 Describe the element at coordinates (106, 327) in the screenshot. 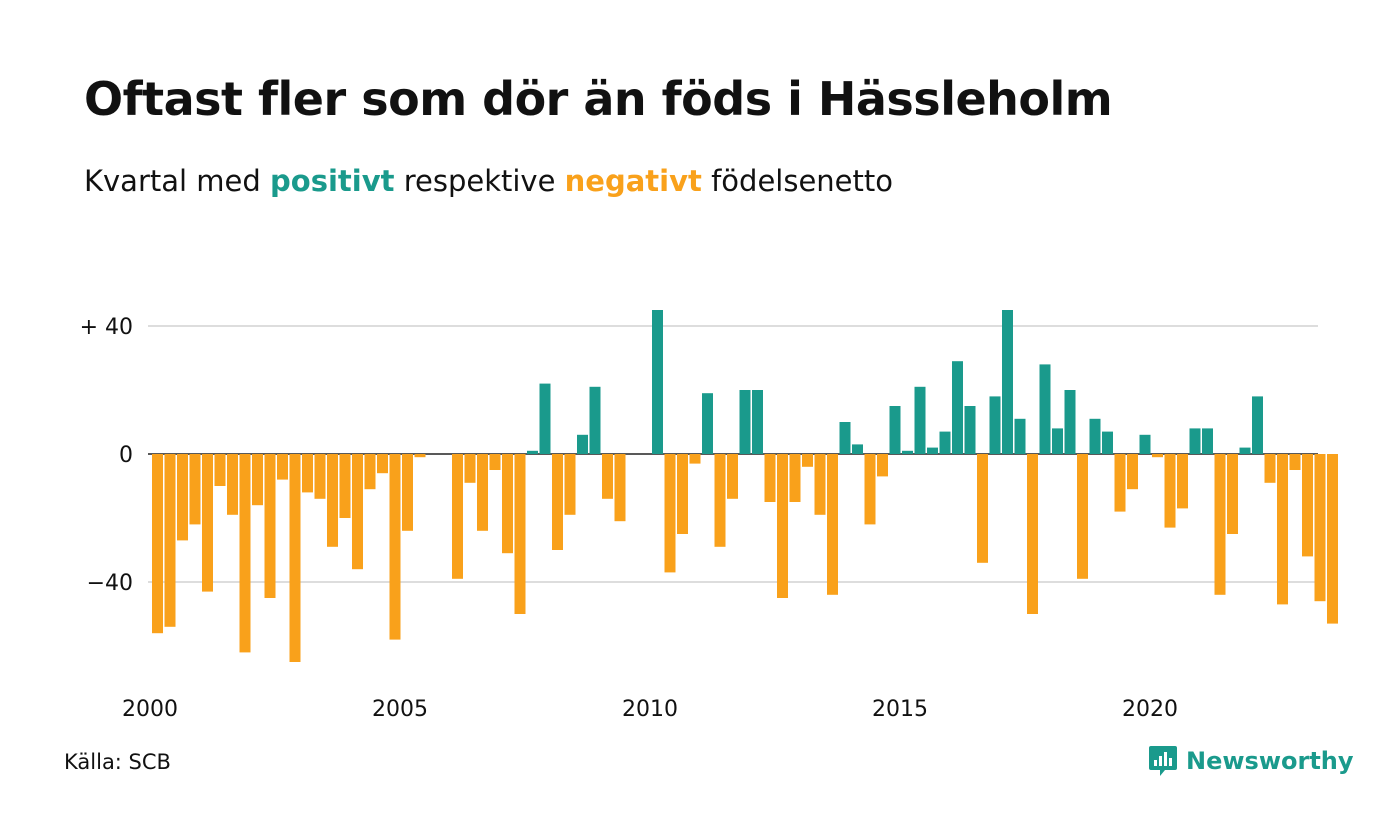

I see `y-tick-label: + 40` at that location.